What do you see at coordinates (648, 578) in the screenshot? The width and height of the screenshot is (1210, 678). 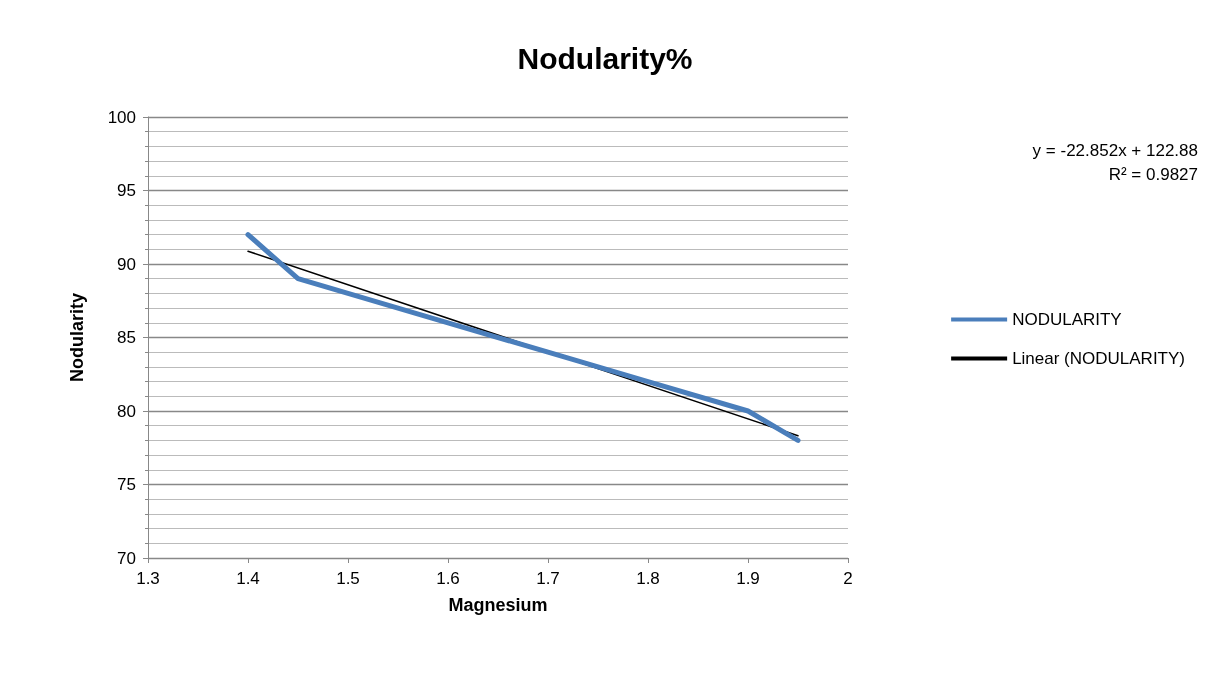 I see `x-tick-label: 1.8` at bounding box center [648, 578].